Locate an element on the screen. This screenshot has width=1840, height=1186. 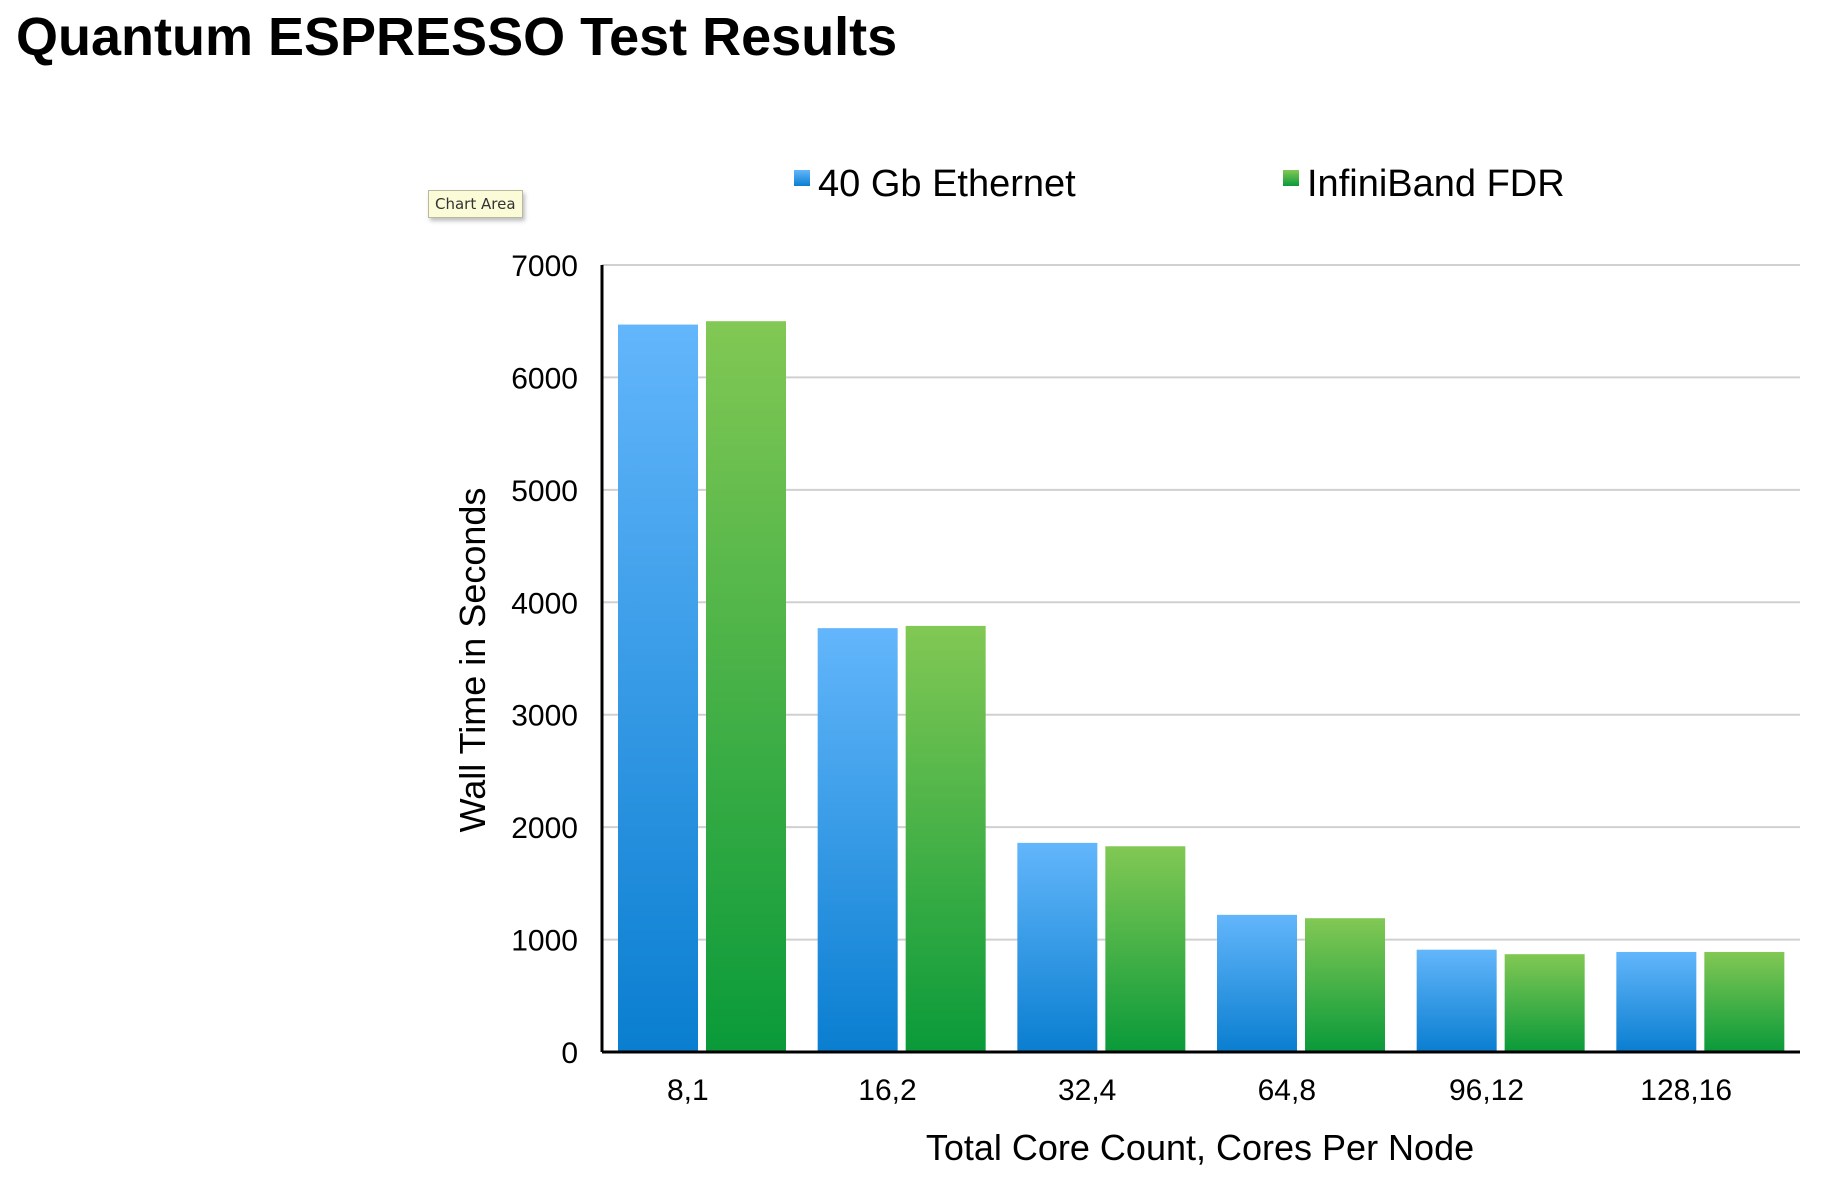
y-axis-title: Wall Time in Seconds is located at coordinates (472, 660).